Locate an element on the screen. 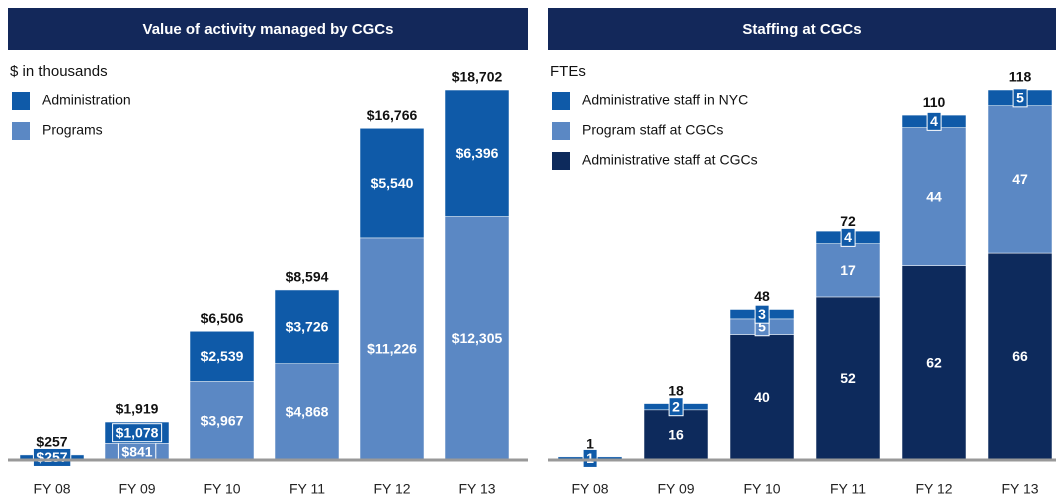 The image size is (1056, 499). value-label-group: $5,540 is located at coordinates (392, 183).